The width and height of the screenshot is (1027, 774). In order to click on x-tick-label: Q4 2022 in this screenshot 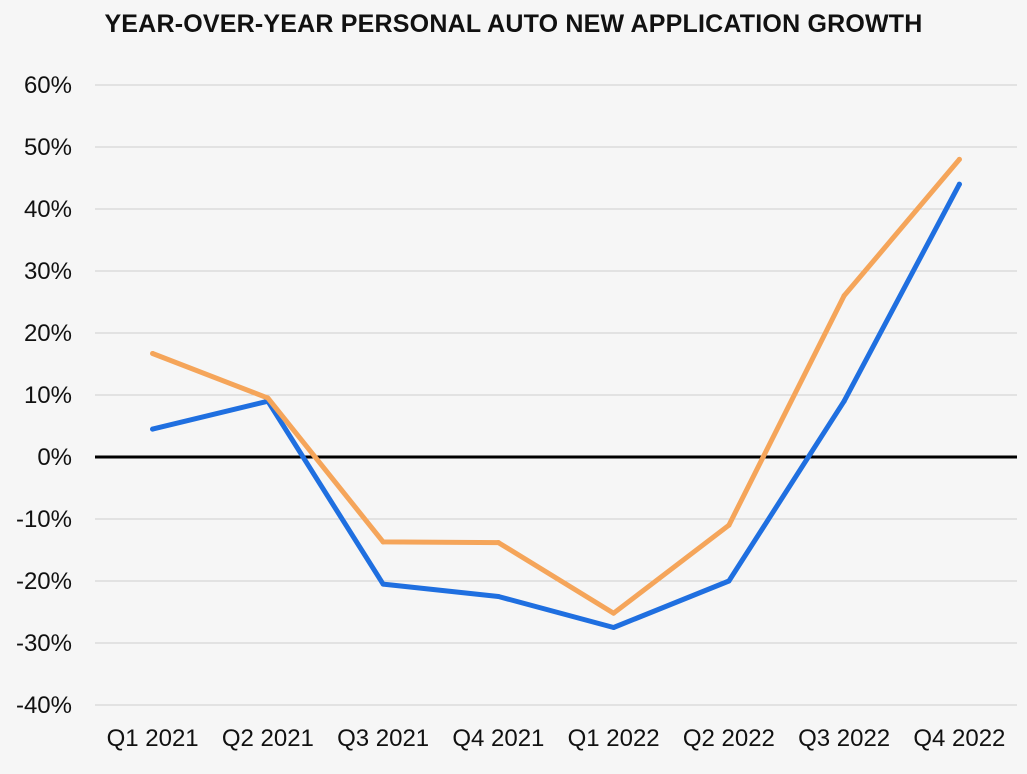, I will do `click(959, 738)`.